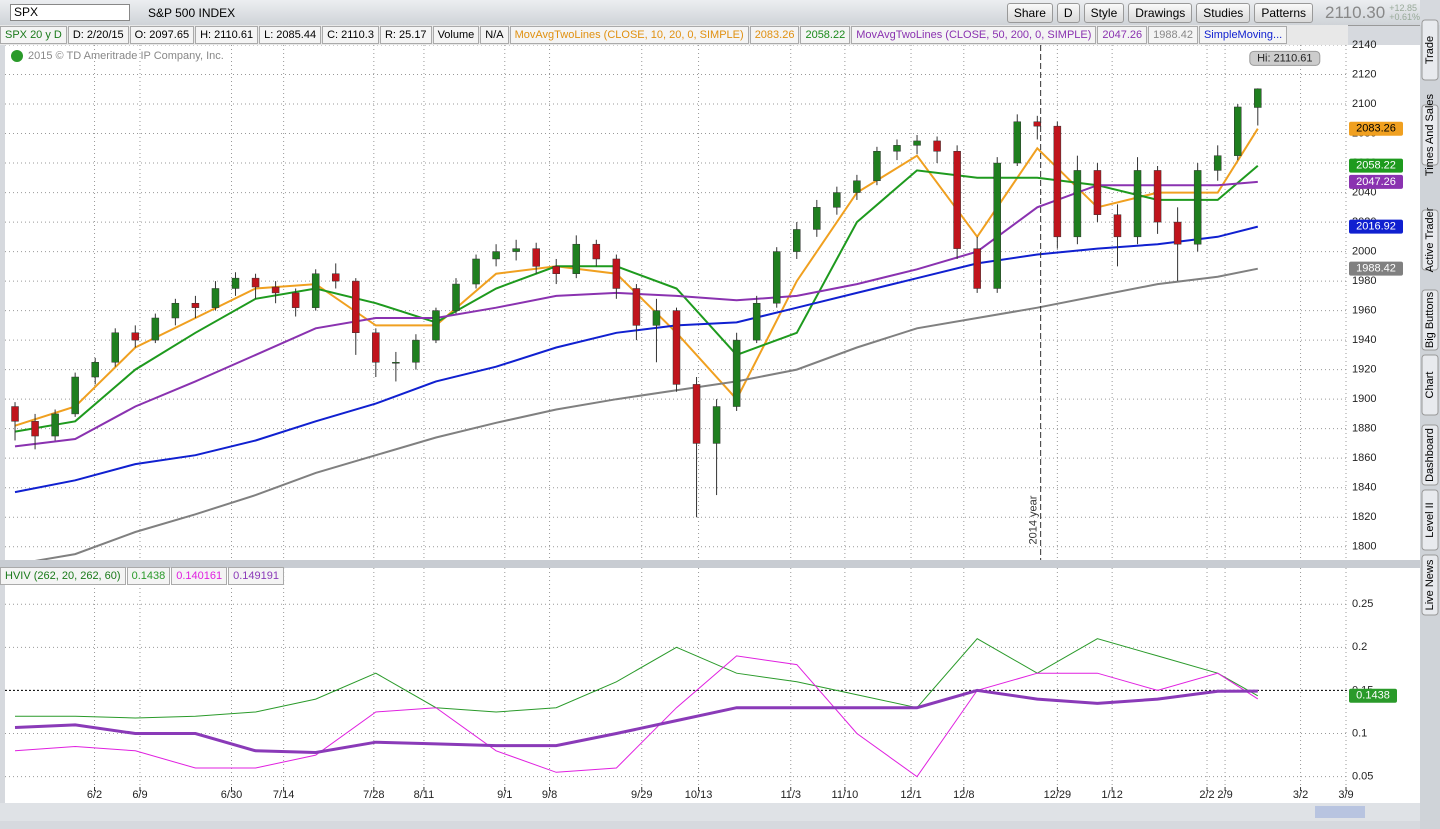  I want to click on symbol-box: SPX, so click(70, 12).